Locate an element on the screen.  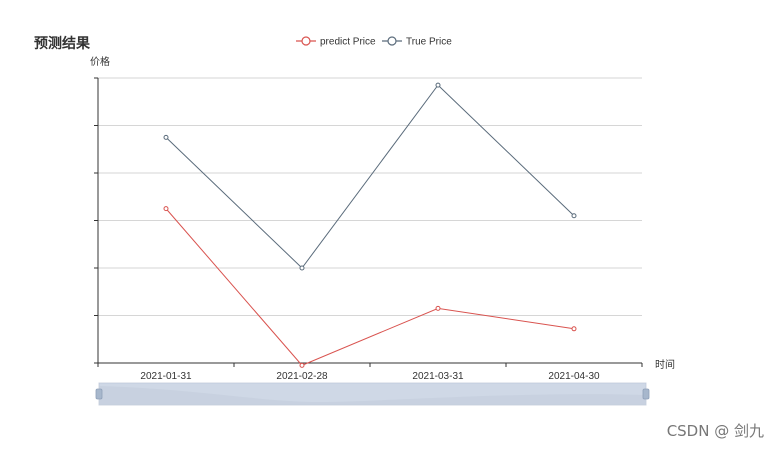
data-zoom-slider is located at coordinates (372, 394).